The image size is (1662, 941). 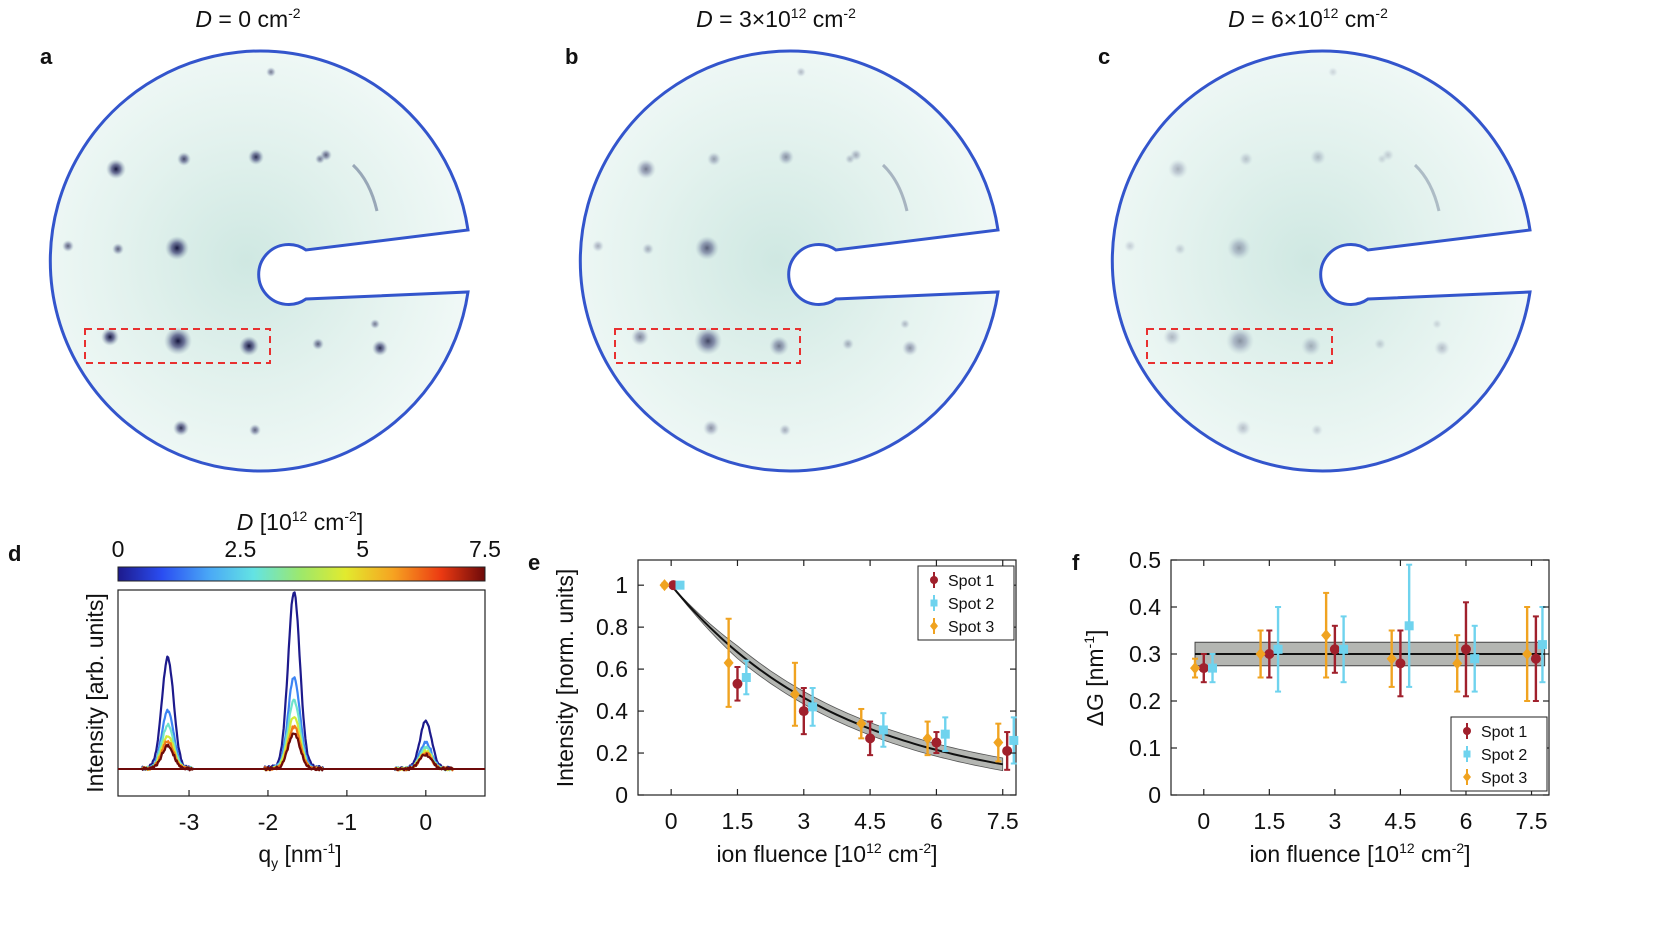 What do you see at coordinates (1095, 633) in the screenshot?
I see `y-label-f-end: ]` at bounding box center [1095, 633].